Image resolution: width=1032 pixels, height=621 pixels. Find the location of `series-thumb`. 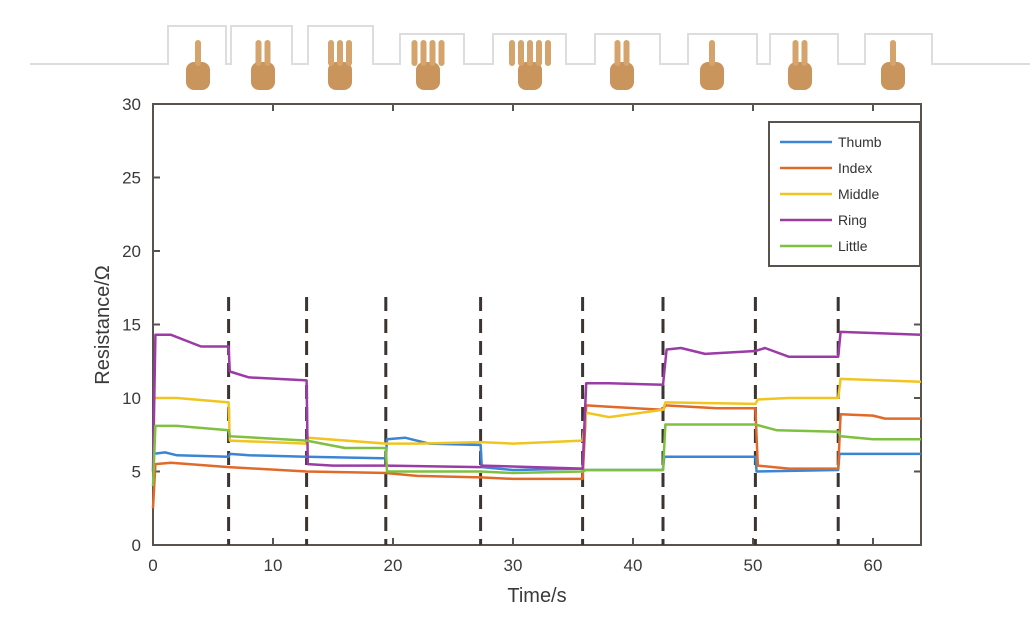

series-thumb is located at coordinates (536, 454).